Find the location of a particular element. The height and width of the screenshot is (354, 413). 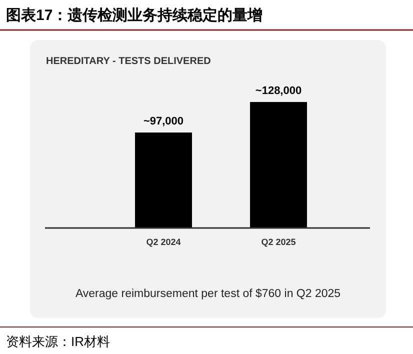

text: 资料来源：IR材料 is located at coordinates (58, 341).